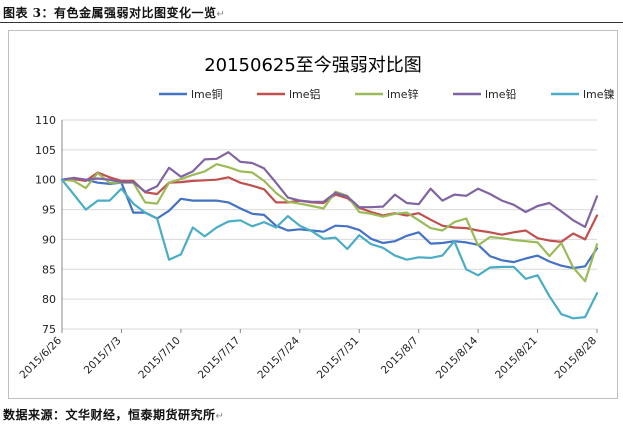 This screenshot has width=623, height=426. What do you see at coordinates (45, 150) in the screenshot?
I see `y-tick-label-105: 105` at bounding box center [45, 150].